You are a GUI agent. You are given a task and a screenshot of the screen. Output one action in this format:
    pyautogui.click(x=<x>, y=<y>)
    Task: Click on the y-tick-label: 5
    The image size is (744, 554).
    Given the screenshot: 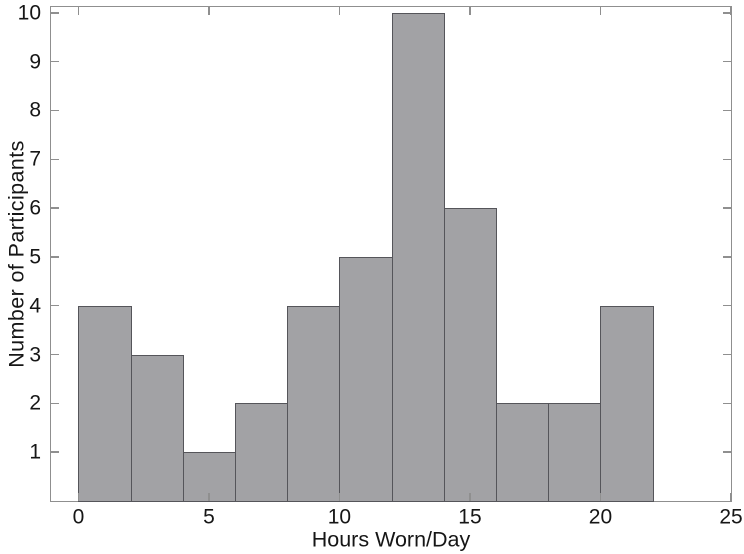 What is the action you would take?
    pyautogui.click(x=35, y=257)
    